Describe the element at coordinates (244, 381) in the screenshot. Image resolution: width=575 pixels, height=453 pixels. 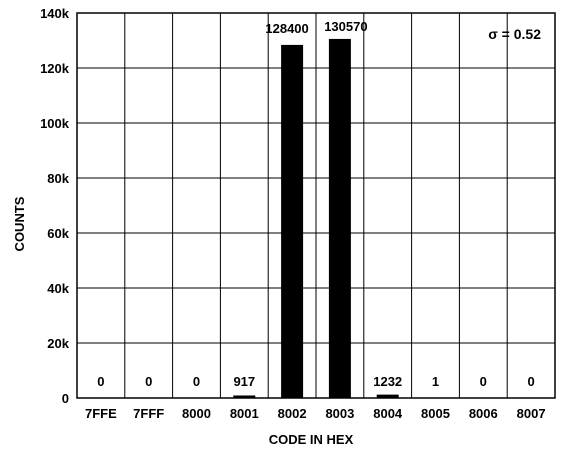
I see `data-label: 917` at that location.